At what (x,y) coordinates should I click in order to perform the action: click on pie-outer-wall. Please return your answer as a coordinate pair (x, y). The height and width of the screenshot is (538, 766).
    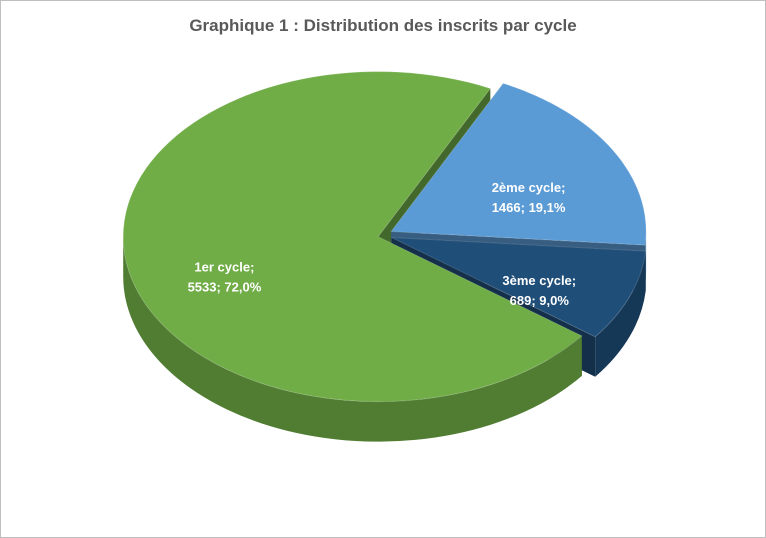
    Looking at the image, I should click on (620, 314).